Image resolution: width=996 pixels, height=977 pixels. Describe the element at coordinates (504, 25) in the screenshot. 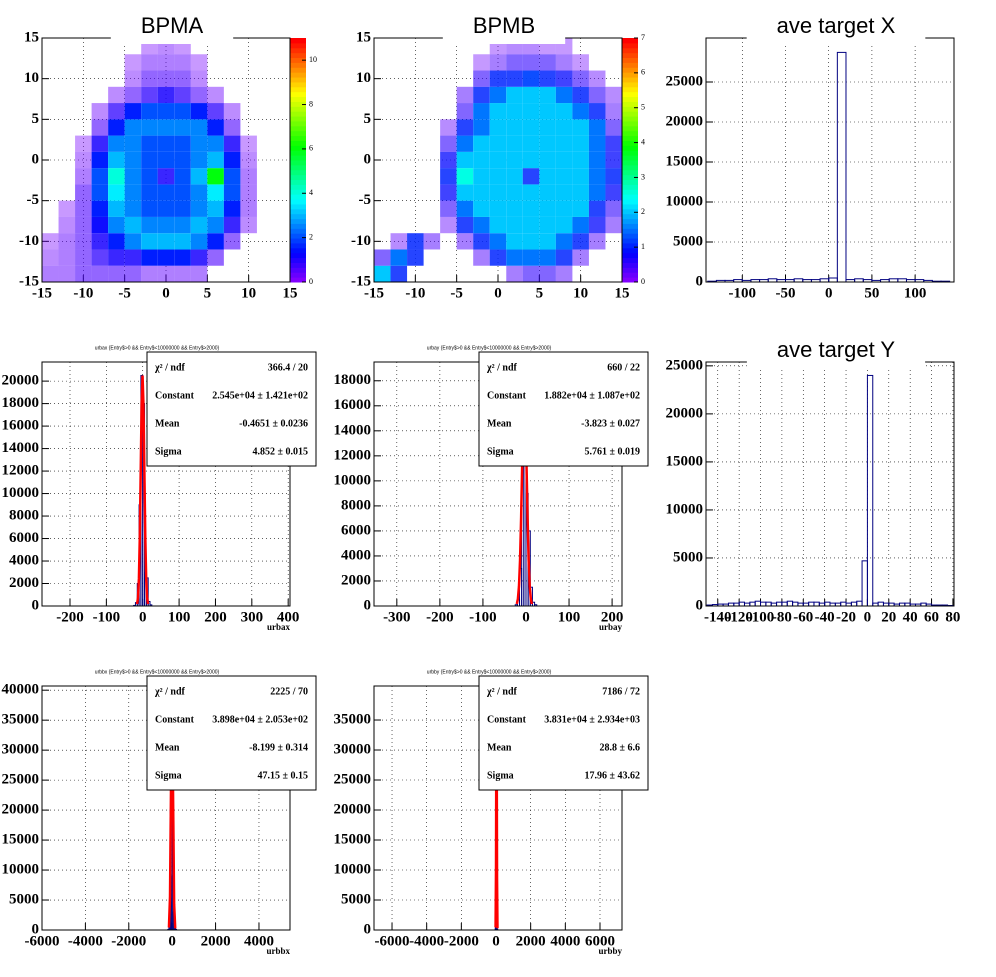

I see `chart-title: BPMB` at that location.